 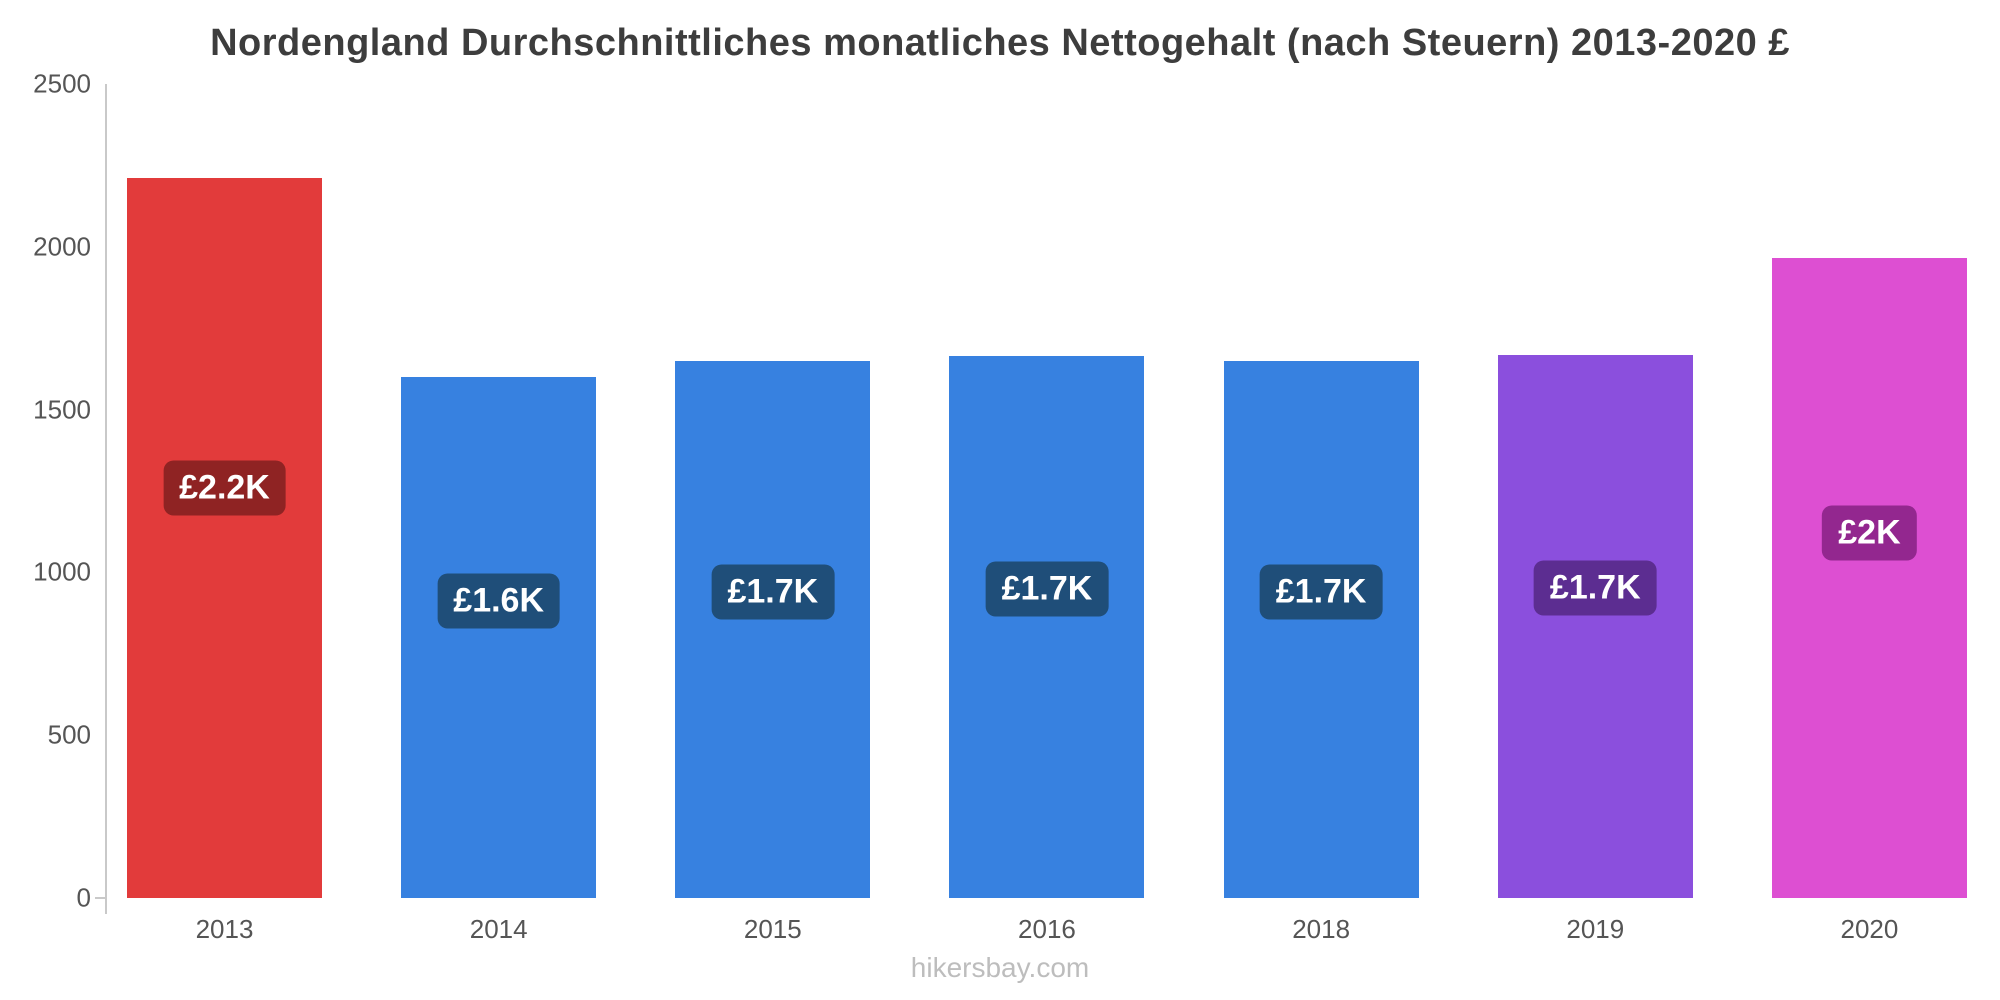 I want to click on x-axis-label: 2019, so click(x=1595, y=929).